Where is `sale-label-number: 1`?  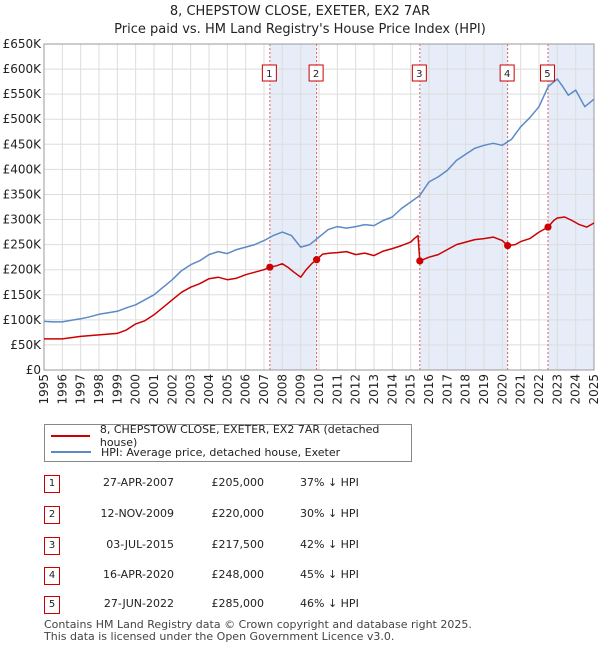 sale-label-number: 1 is located at coordinates (269, 74).